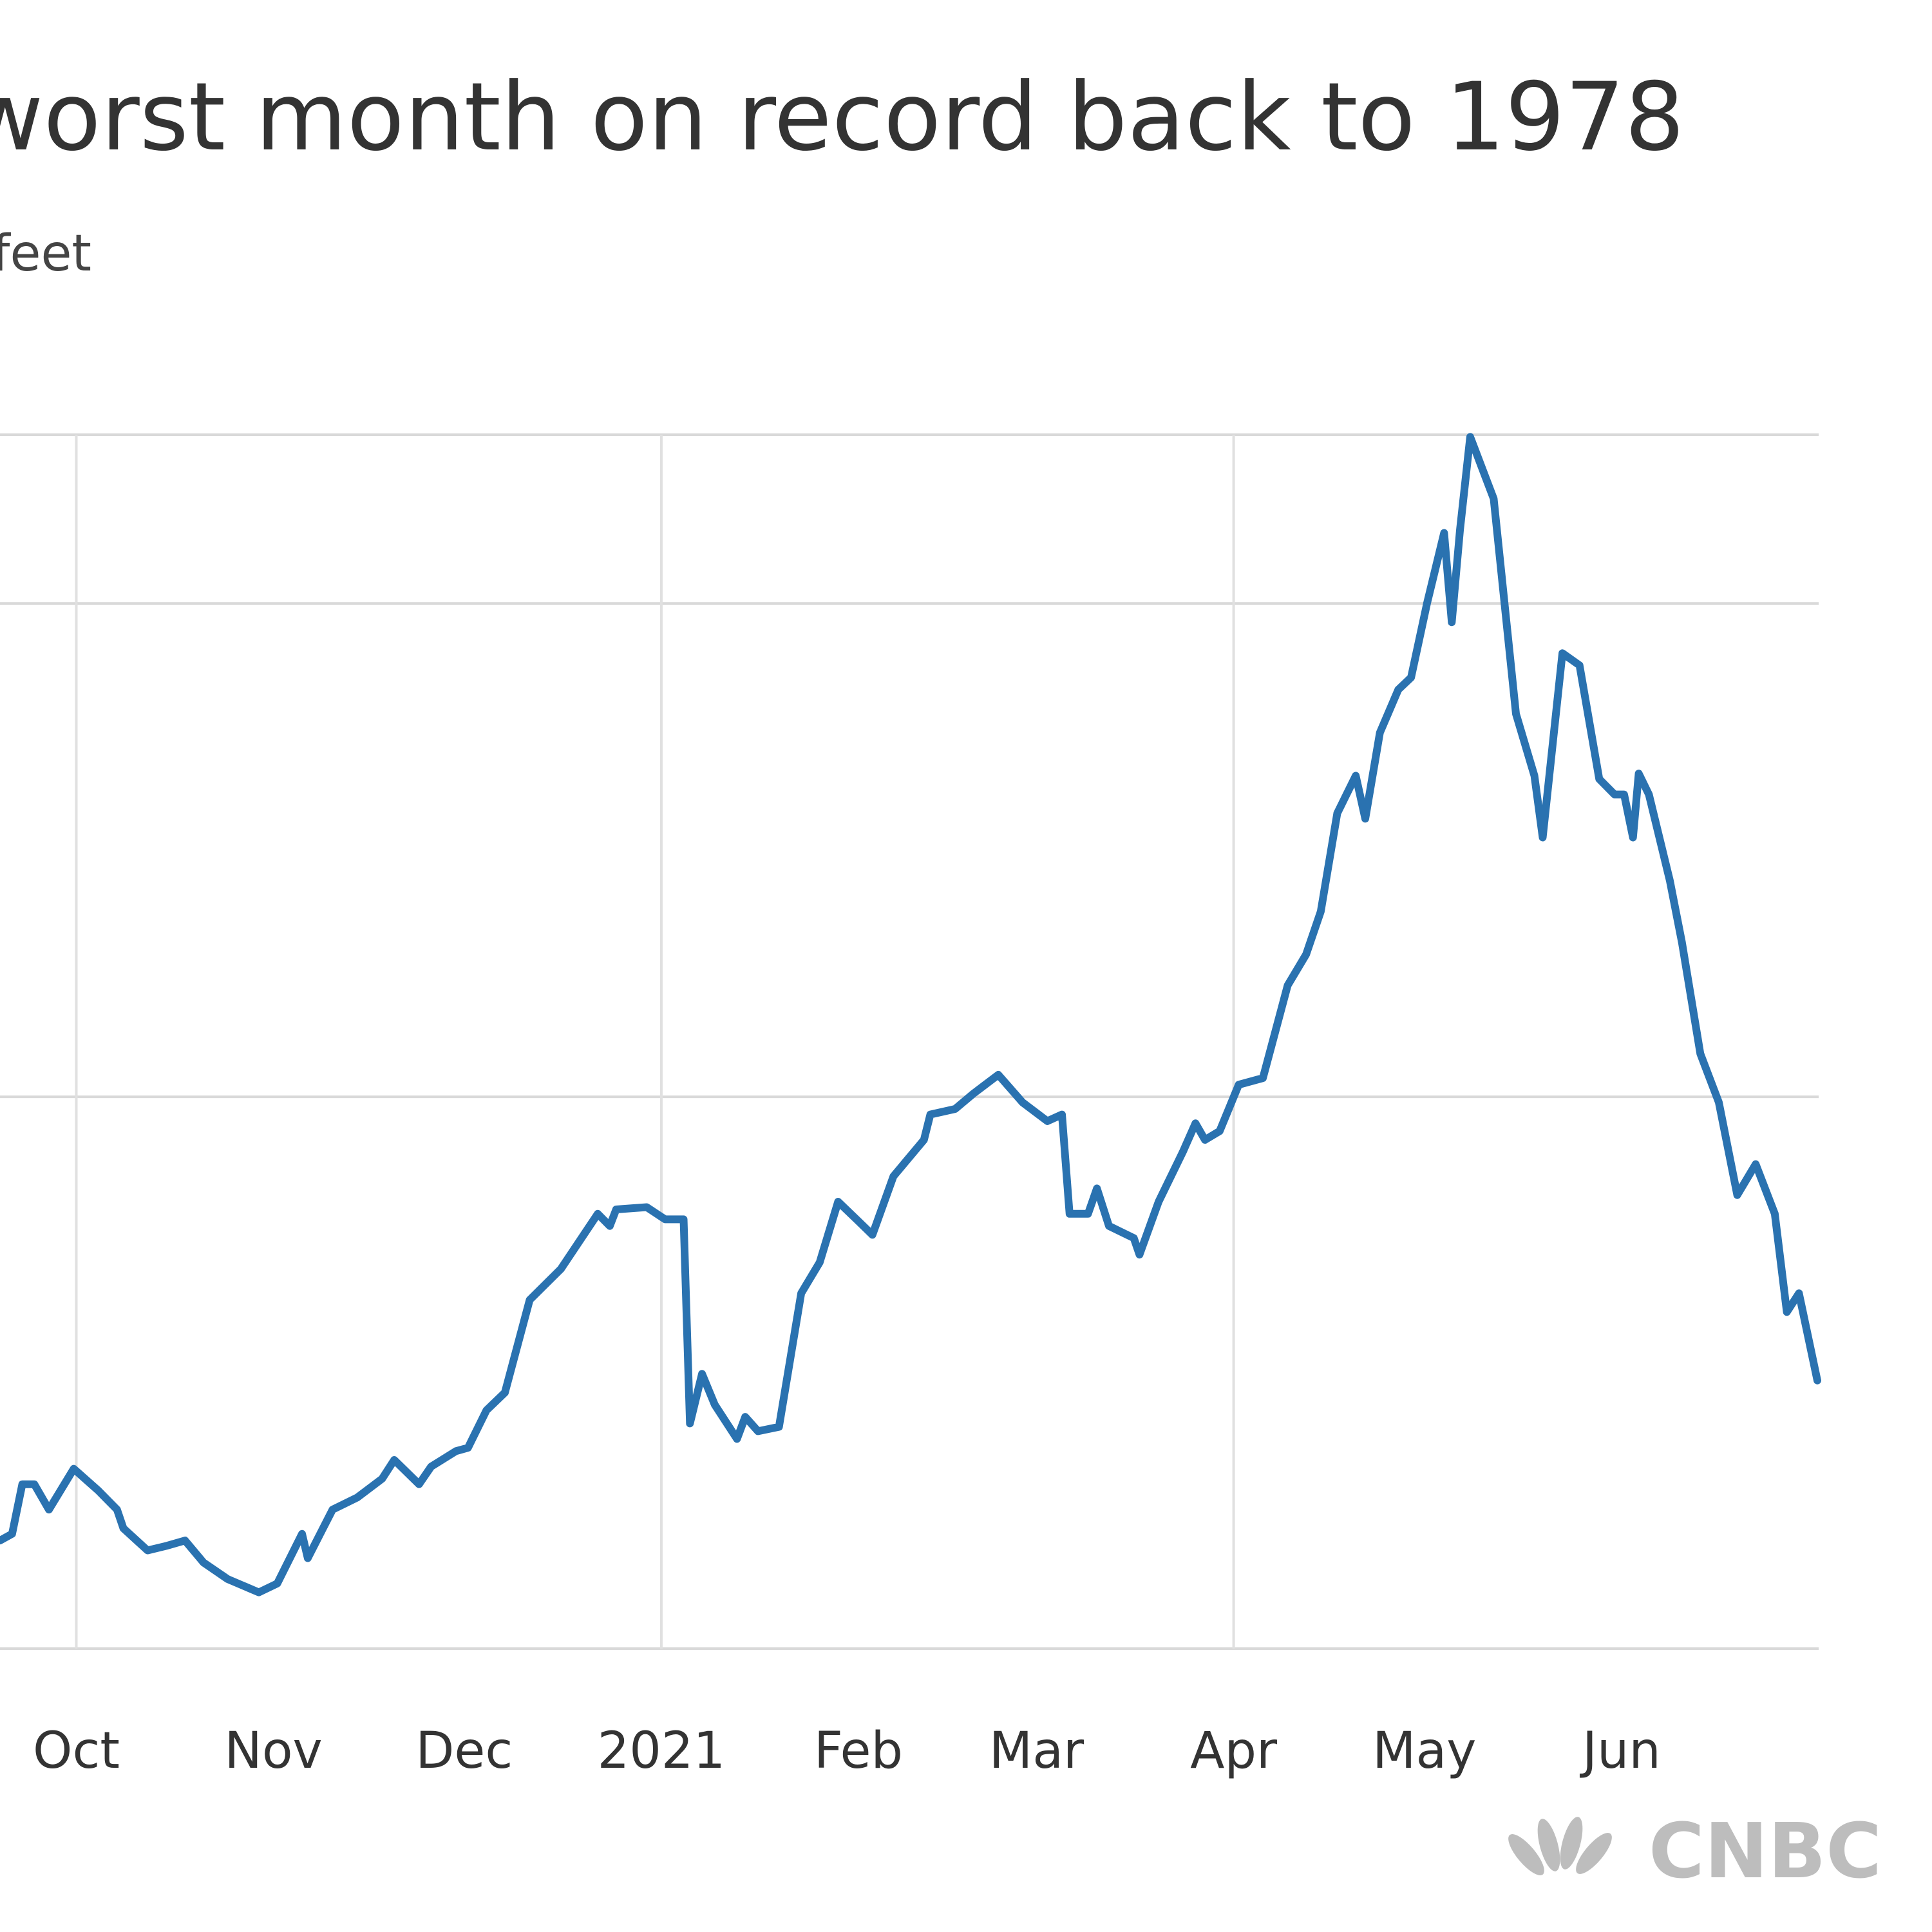 The image size is (1932, 1932). What do you see at coordinates (76, 1751) in the screenshot?
I see `x-tick-label: Oct` at bounding box center [76, 1751].